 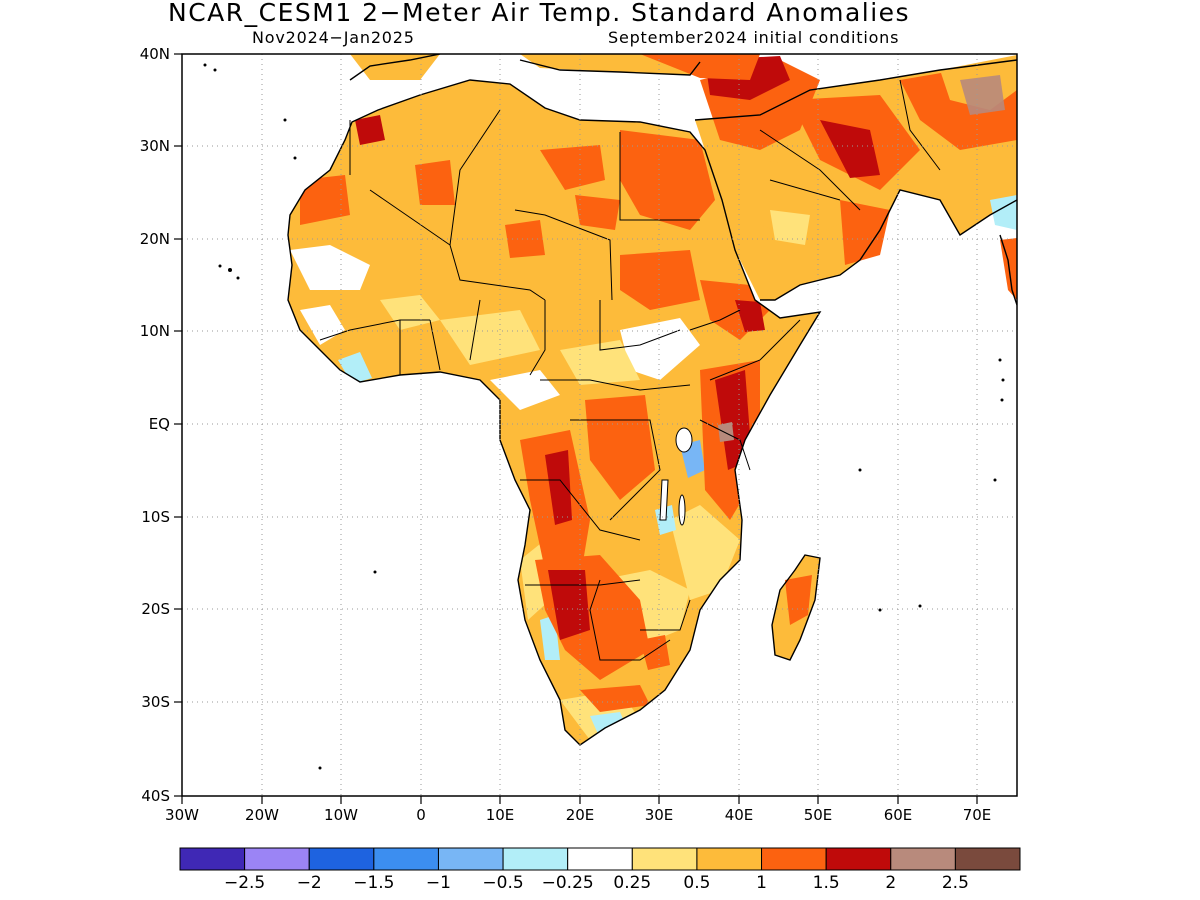 I want to click on colorbar-label: −0.25, so click(x=568, y=883).